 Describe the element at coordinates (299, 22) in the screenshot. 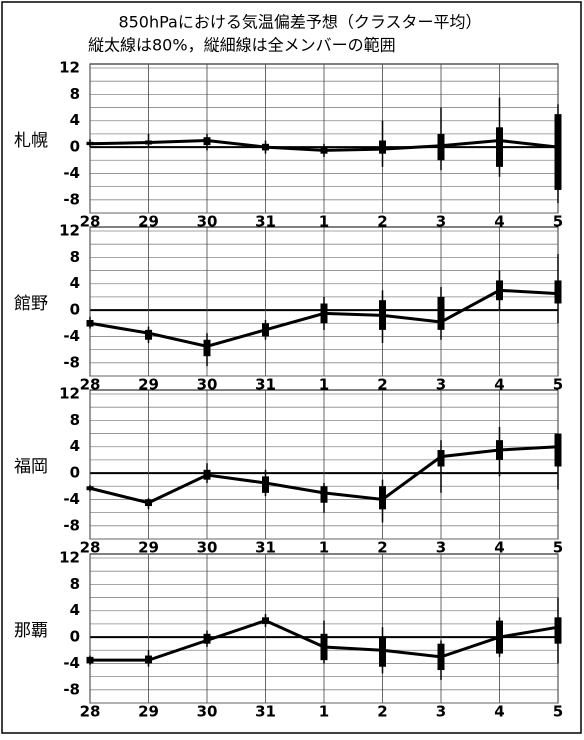

I see `chart-title: 850hPaにおける気温偏差予想（クラスター平均）` at that location.